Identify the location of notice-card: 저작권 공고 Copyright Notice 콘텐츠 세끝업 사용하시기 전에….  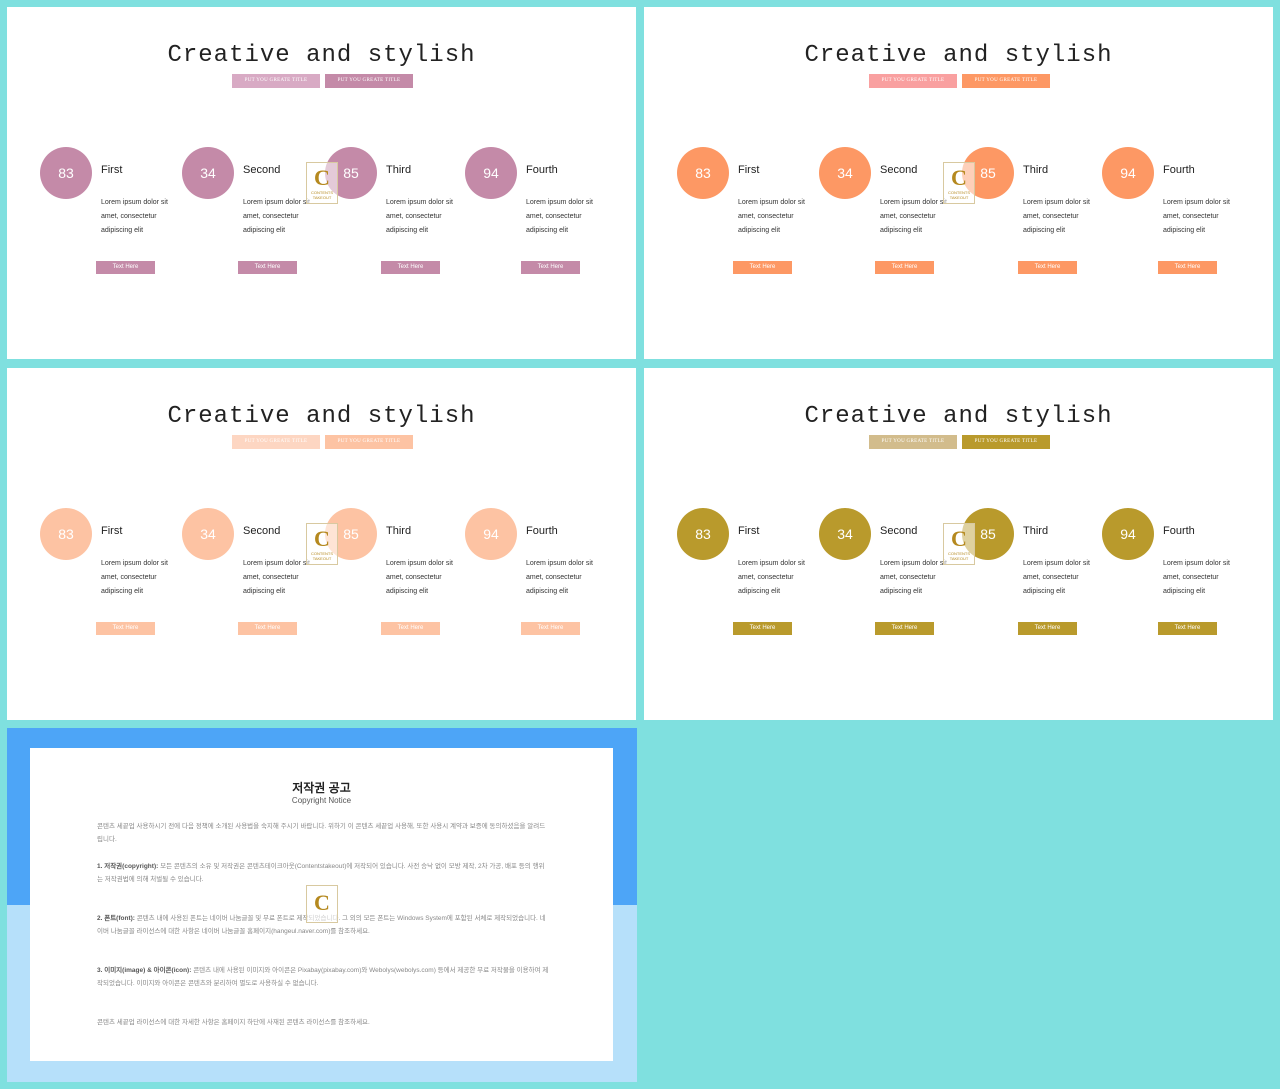
(321, 904).